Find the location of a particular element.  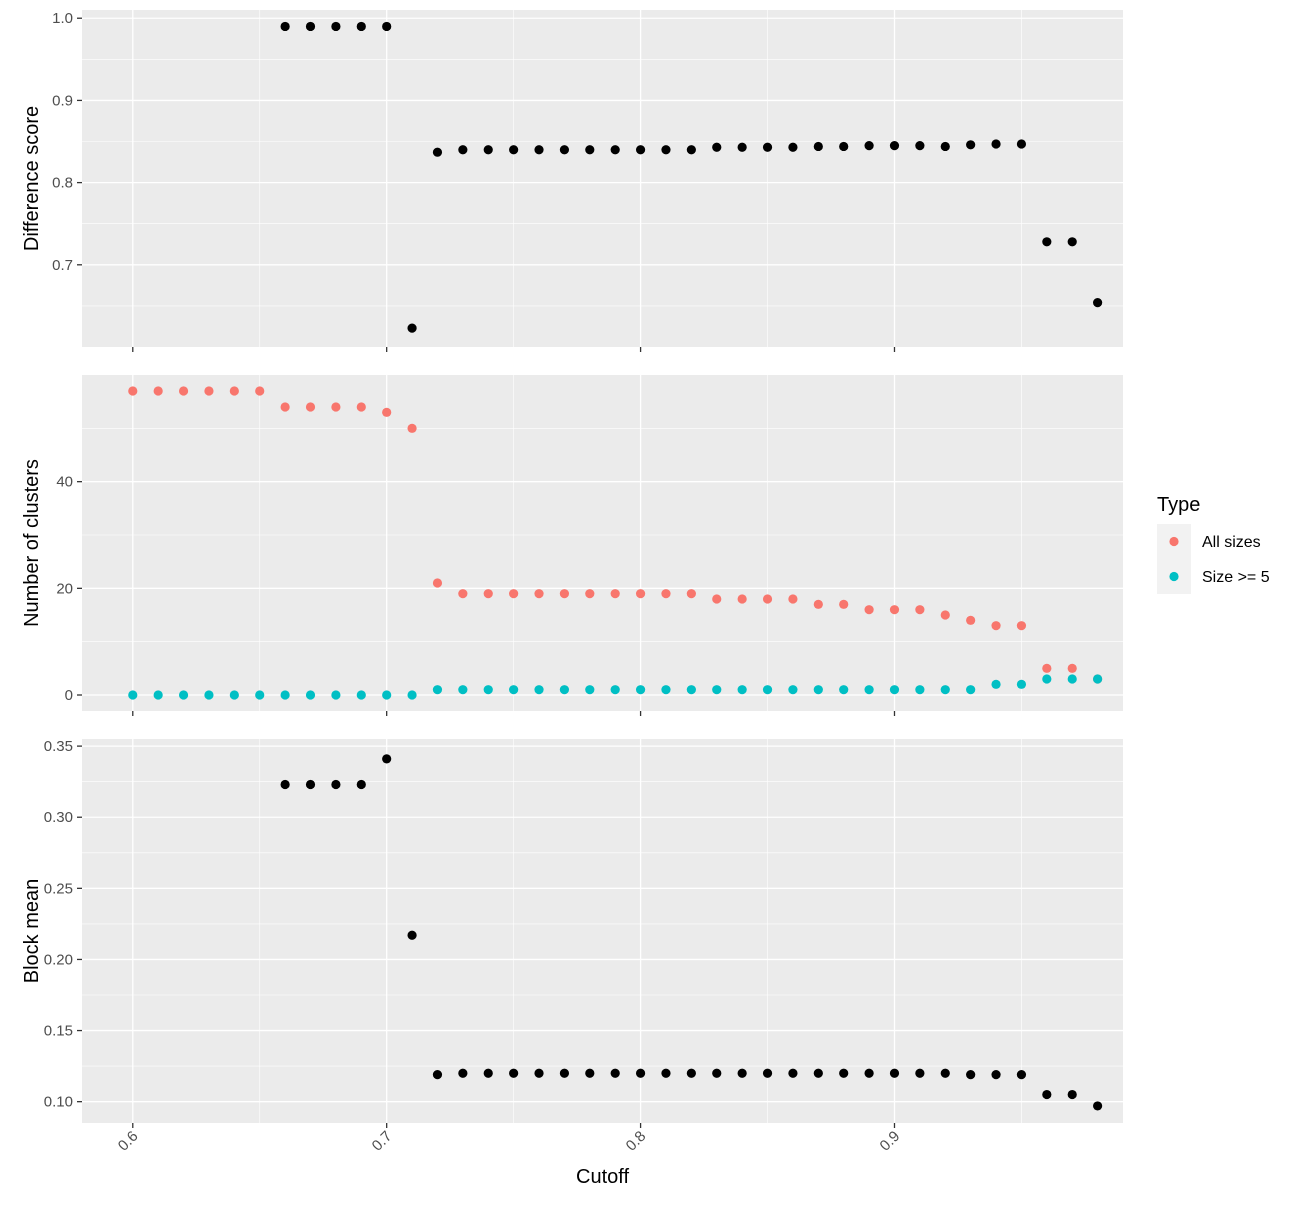

y-tick-label: 20 is located at coordinates (64, 588).